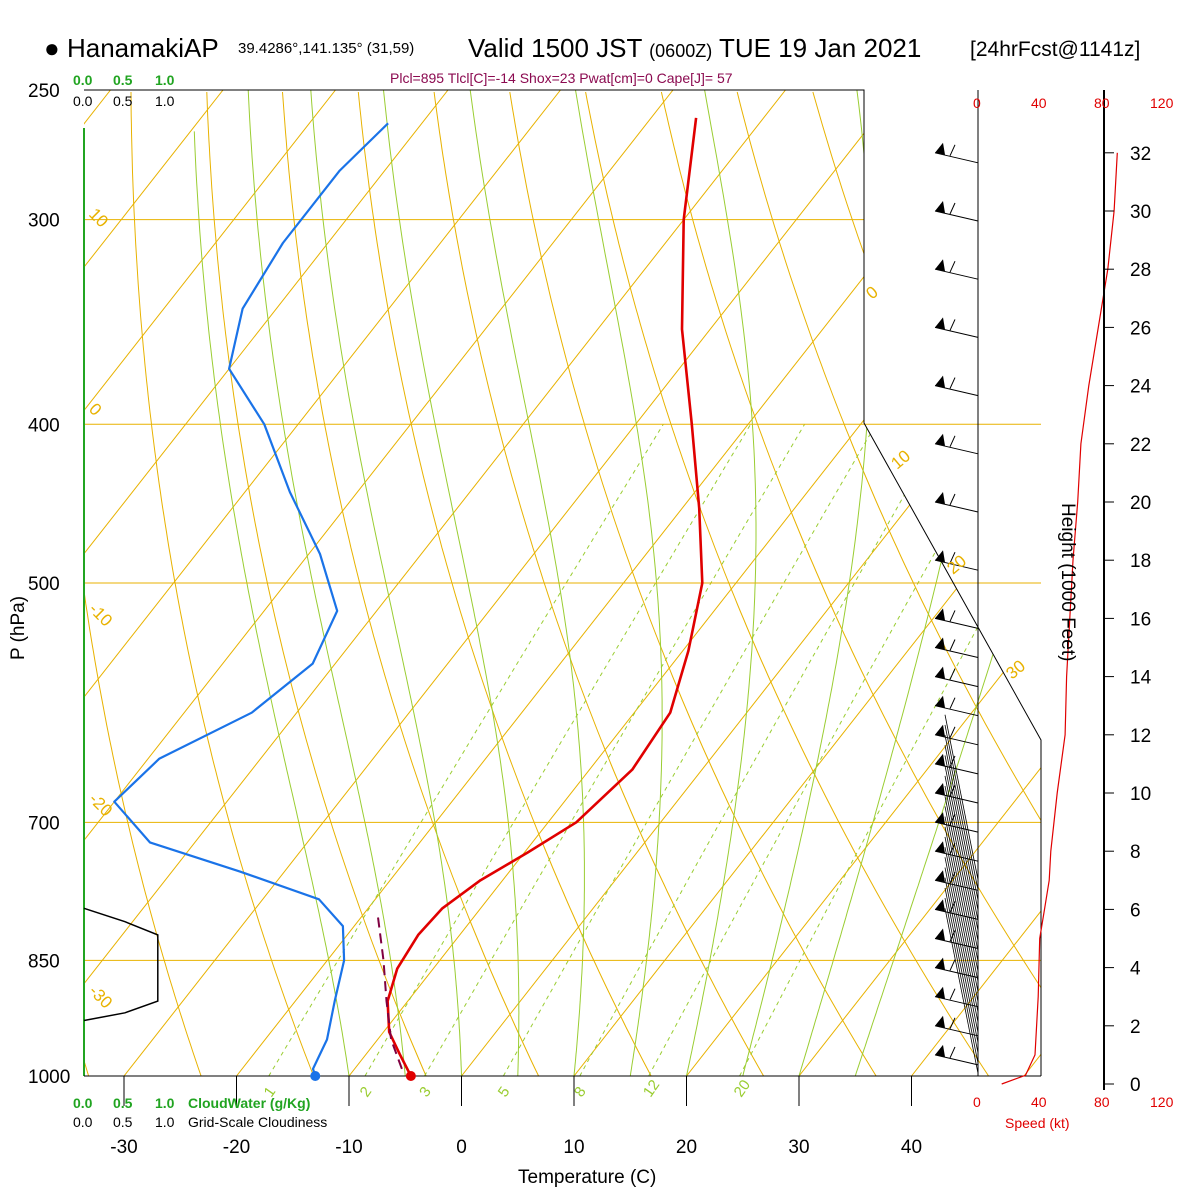 The height and width of the screenshot is (1200, 1200). I want to click on cloudwater-scale-bottom-1: 0.5, so click(123, 1103).